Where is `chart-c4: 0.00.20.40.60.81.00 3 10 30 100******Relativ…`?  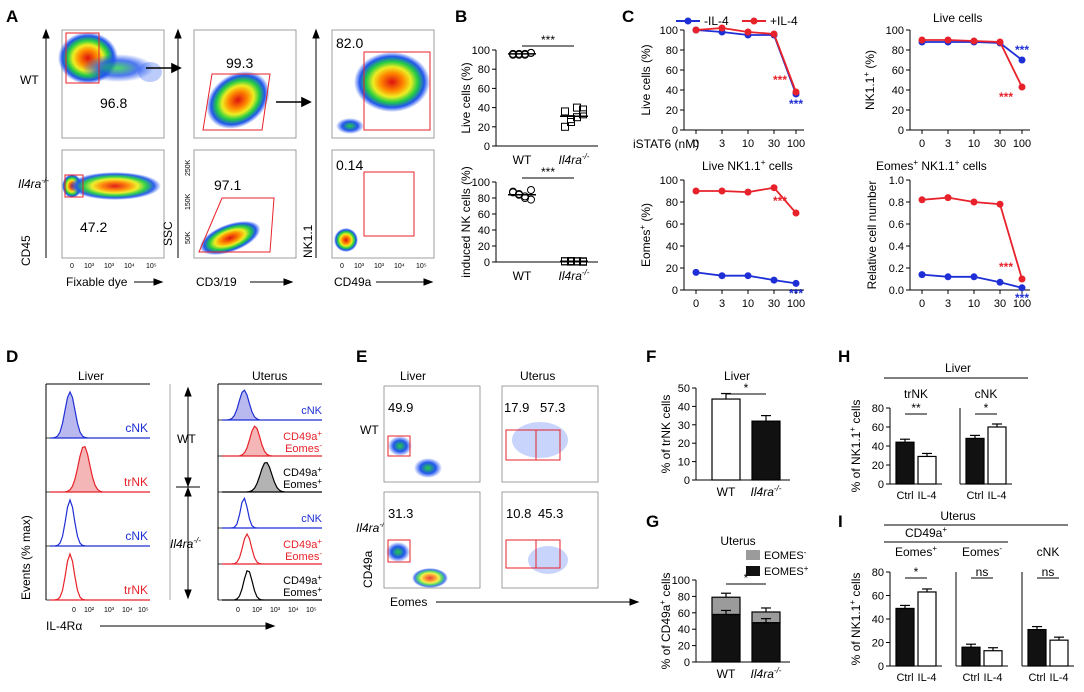
chart-c4: 0.00.20.40.60.81.00 3 10 30 100******Relativ… is located at coordinates (948, 242).